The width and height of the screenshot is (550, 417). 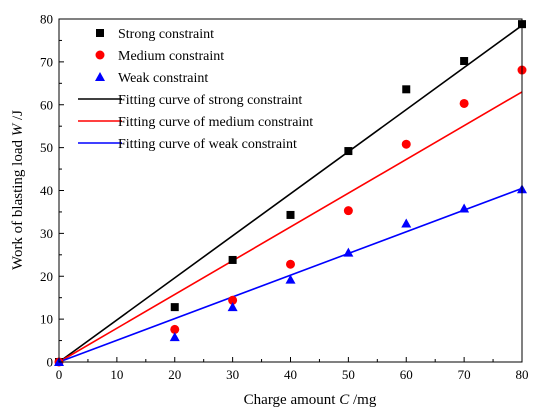 I want to click on legend-label: Fitting curve of strong constraint, so click(x=210, y=100).